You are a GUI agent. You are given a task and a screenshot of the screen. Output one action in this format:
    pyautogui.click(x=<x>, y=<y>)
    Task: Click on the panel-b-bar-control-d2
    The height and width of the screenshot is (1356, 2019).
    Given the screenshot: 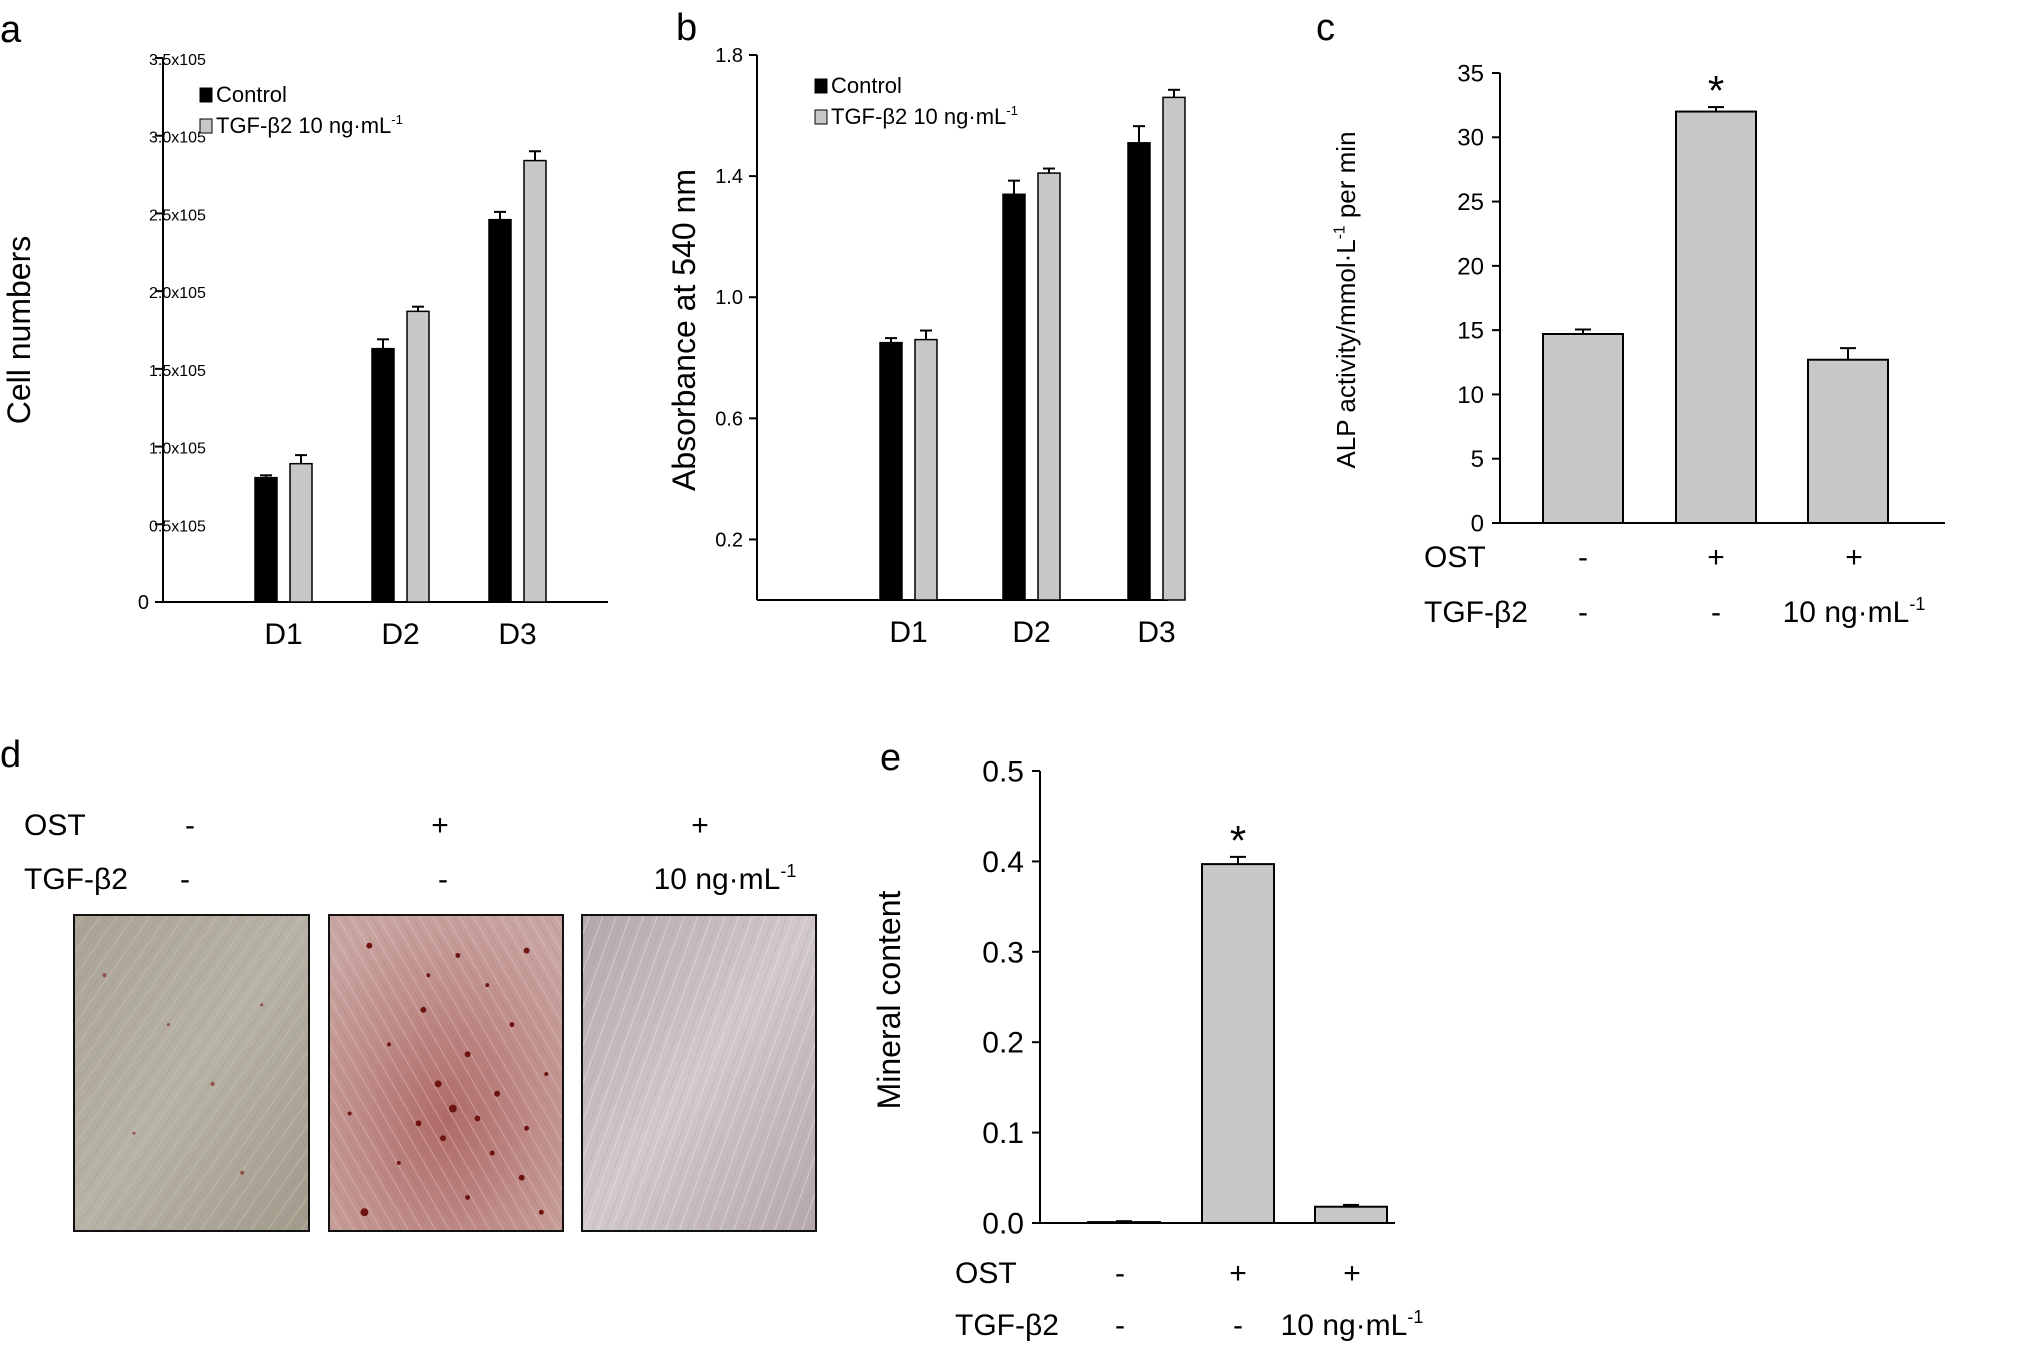 What is the action you would take?
    pyautogui.click(x=1014, y=397)
    